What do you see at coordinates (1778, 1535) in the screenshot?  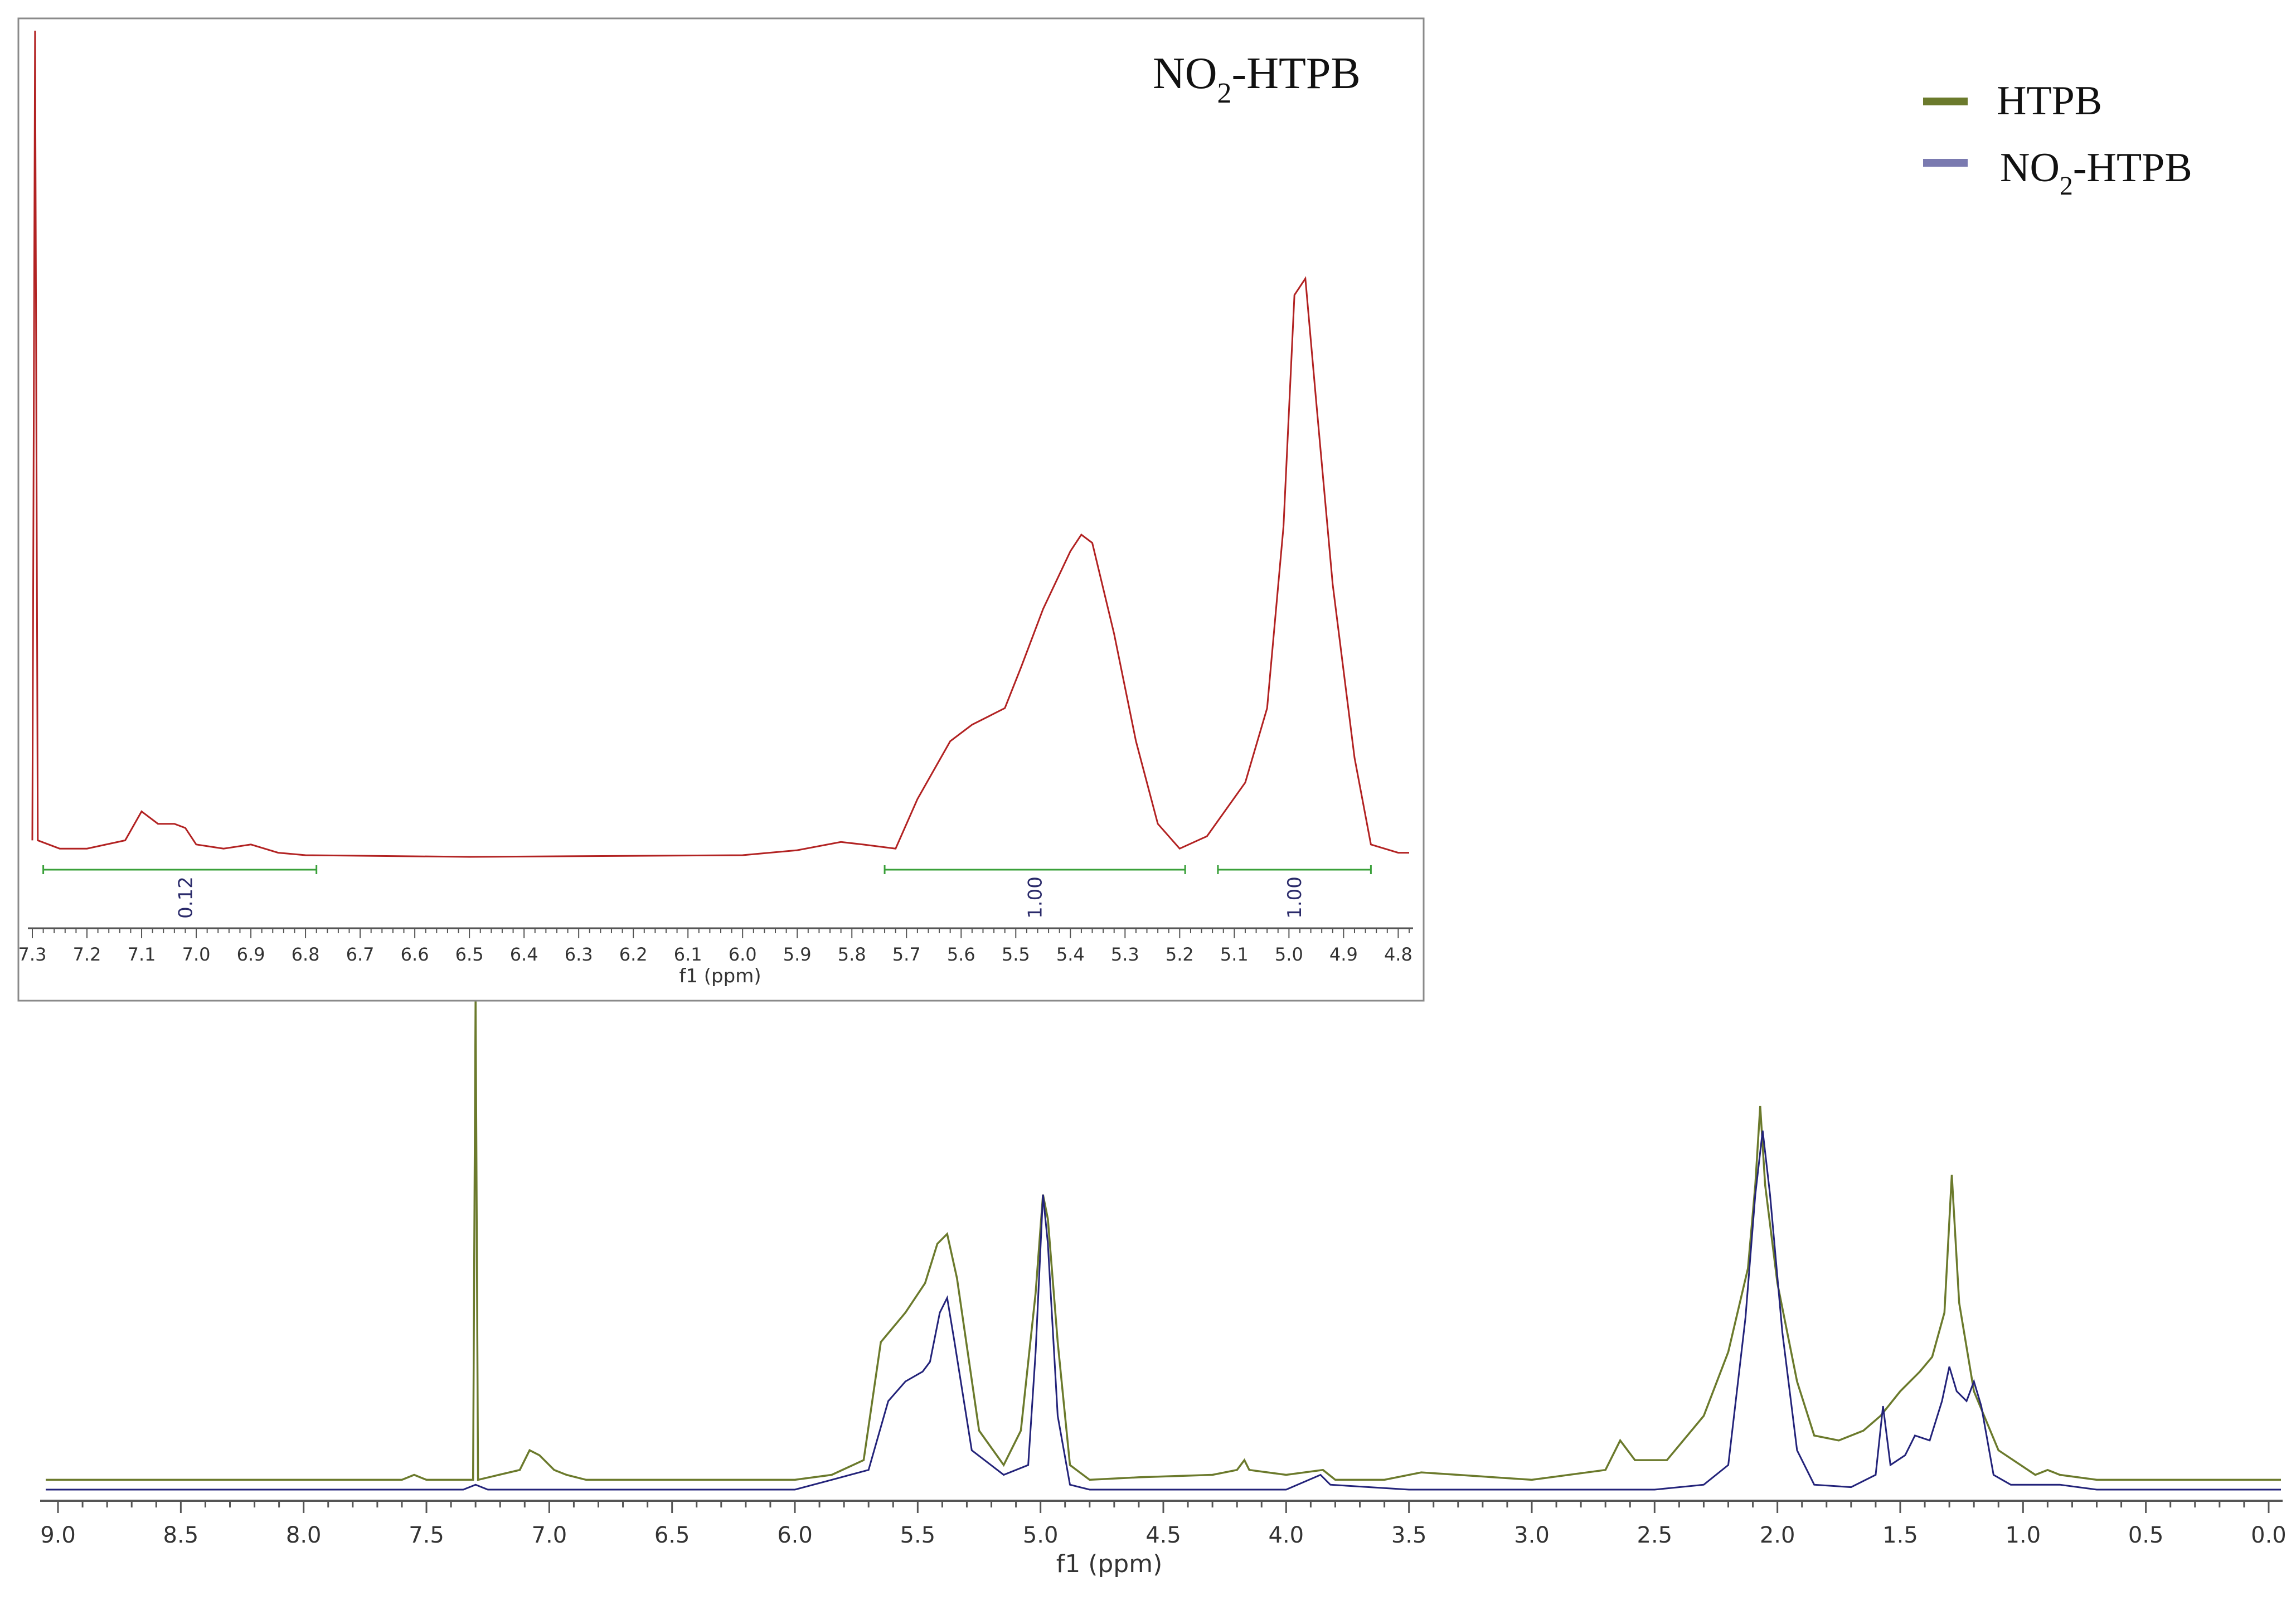 I see `main-tick-label: 2.0` at bounding box center [1778, 1535].